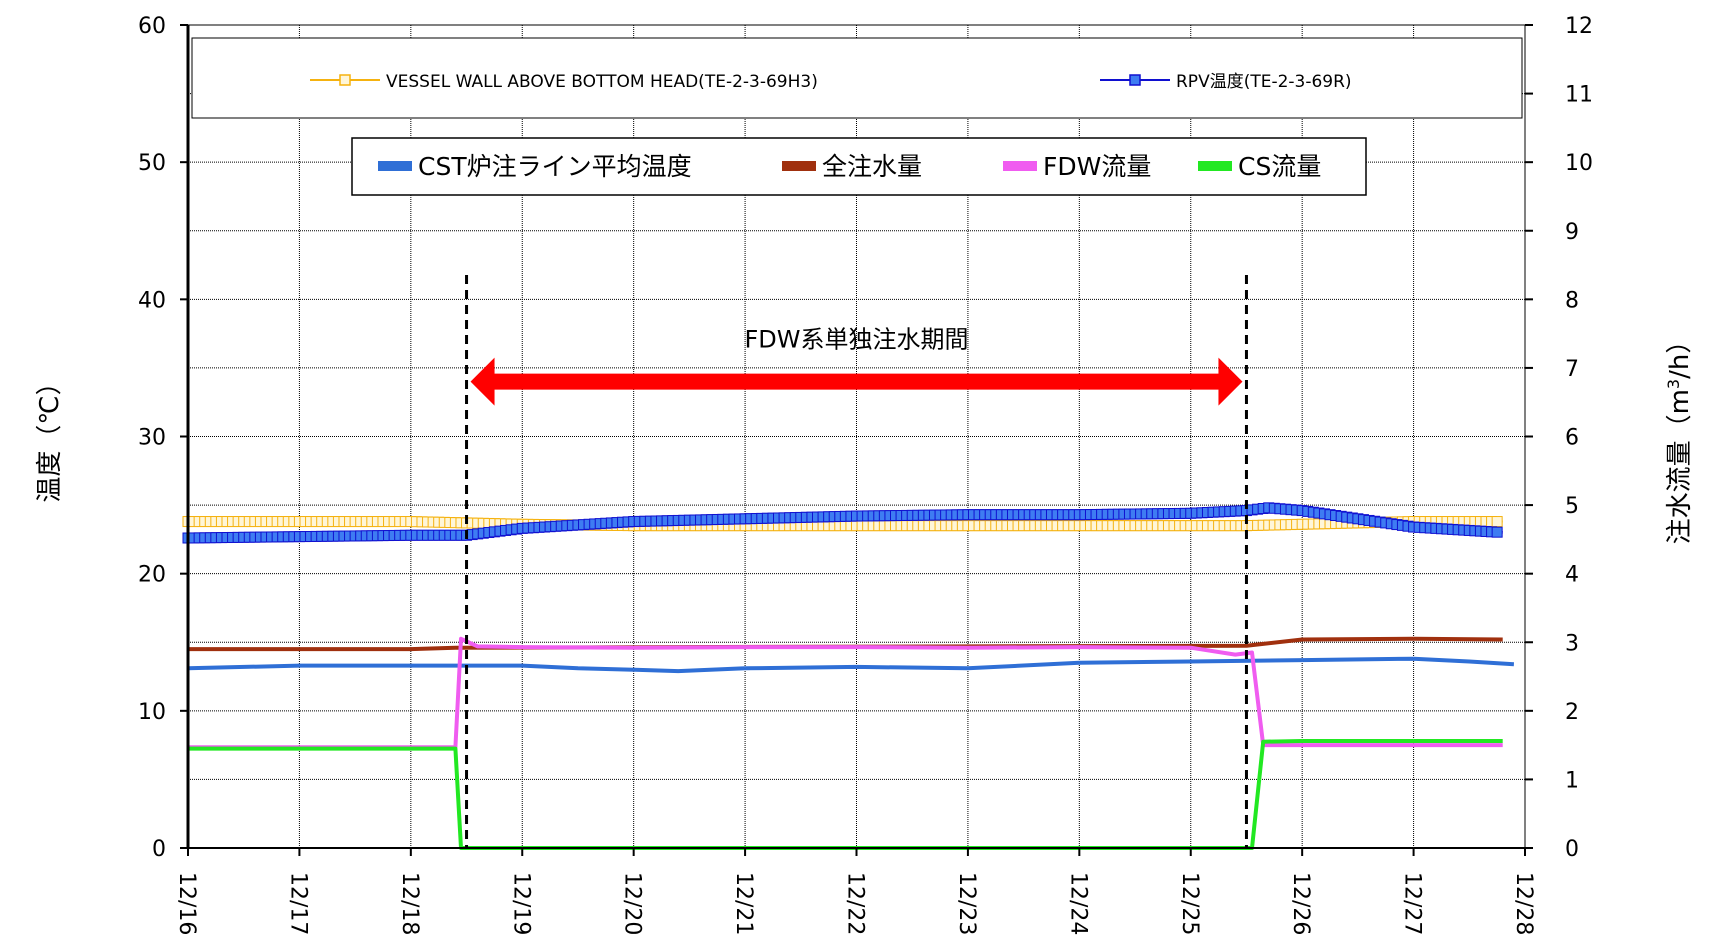 This screenshot has width=1717, height=949. I want to click on x-tick-label: 12/28, so click(1523, 903).